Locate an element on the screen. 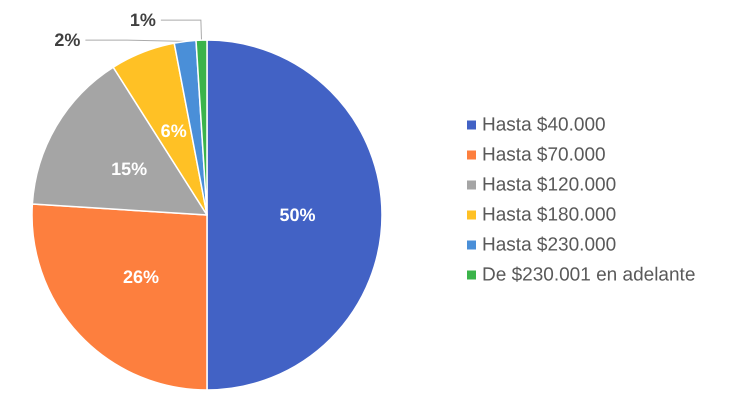 The image size is (750, 400). legend-label: Hasta $230.000 is located at coordinates (549, 245).